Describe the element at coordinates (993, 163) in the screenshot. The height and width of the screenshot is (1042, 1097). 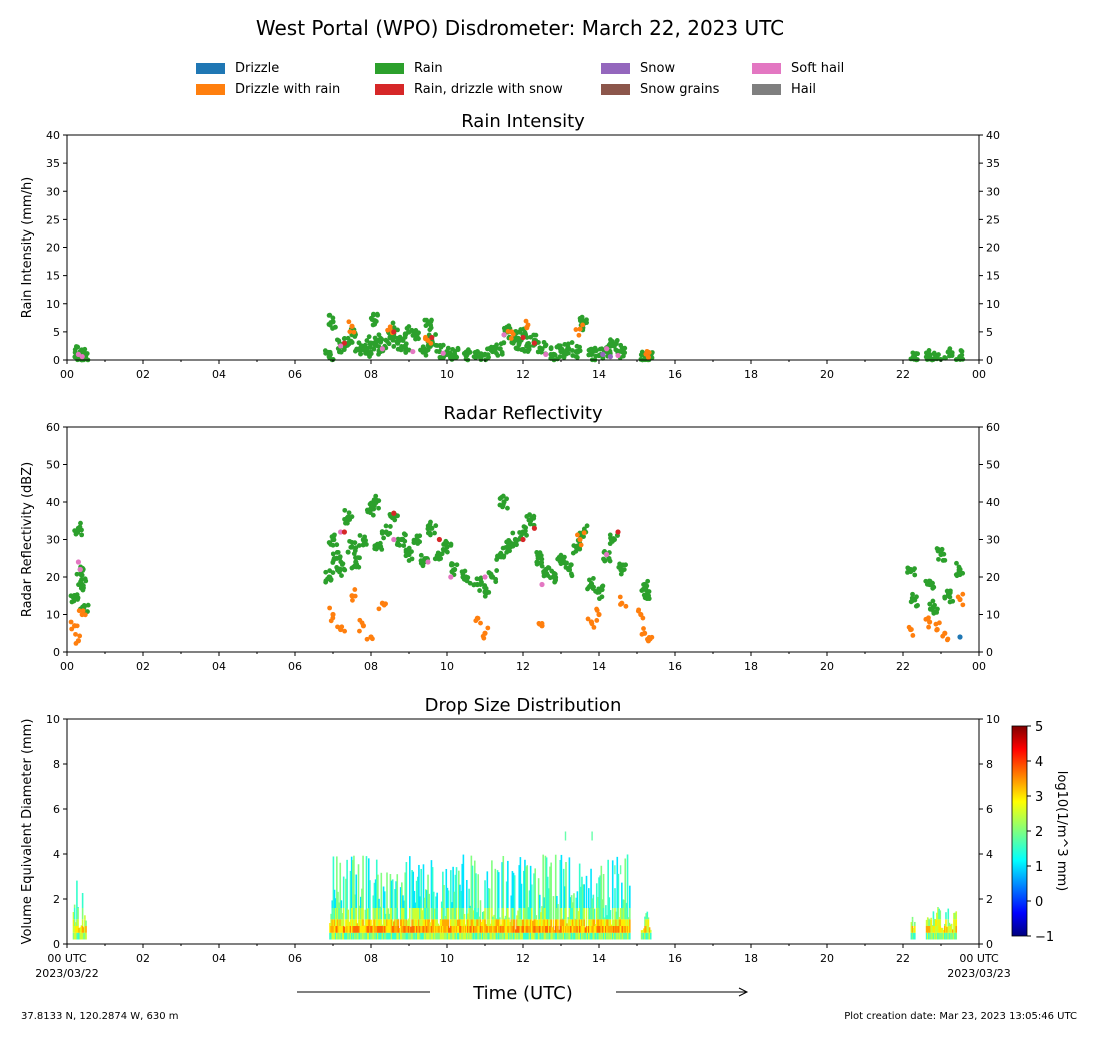
I see `y-tick-label: 35` at that location.